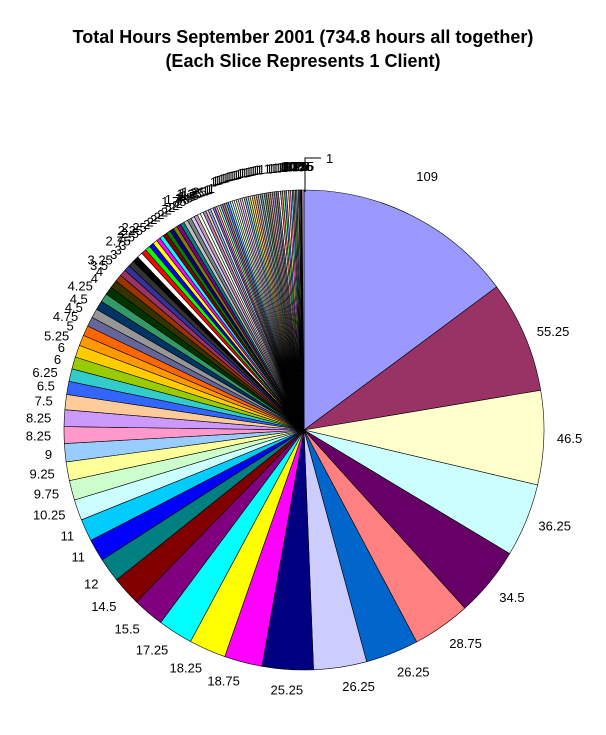 The image size is (606, 735). I want to click on slice-label: 3.5, so click(99, 265).